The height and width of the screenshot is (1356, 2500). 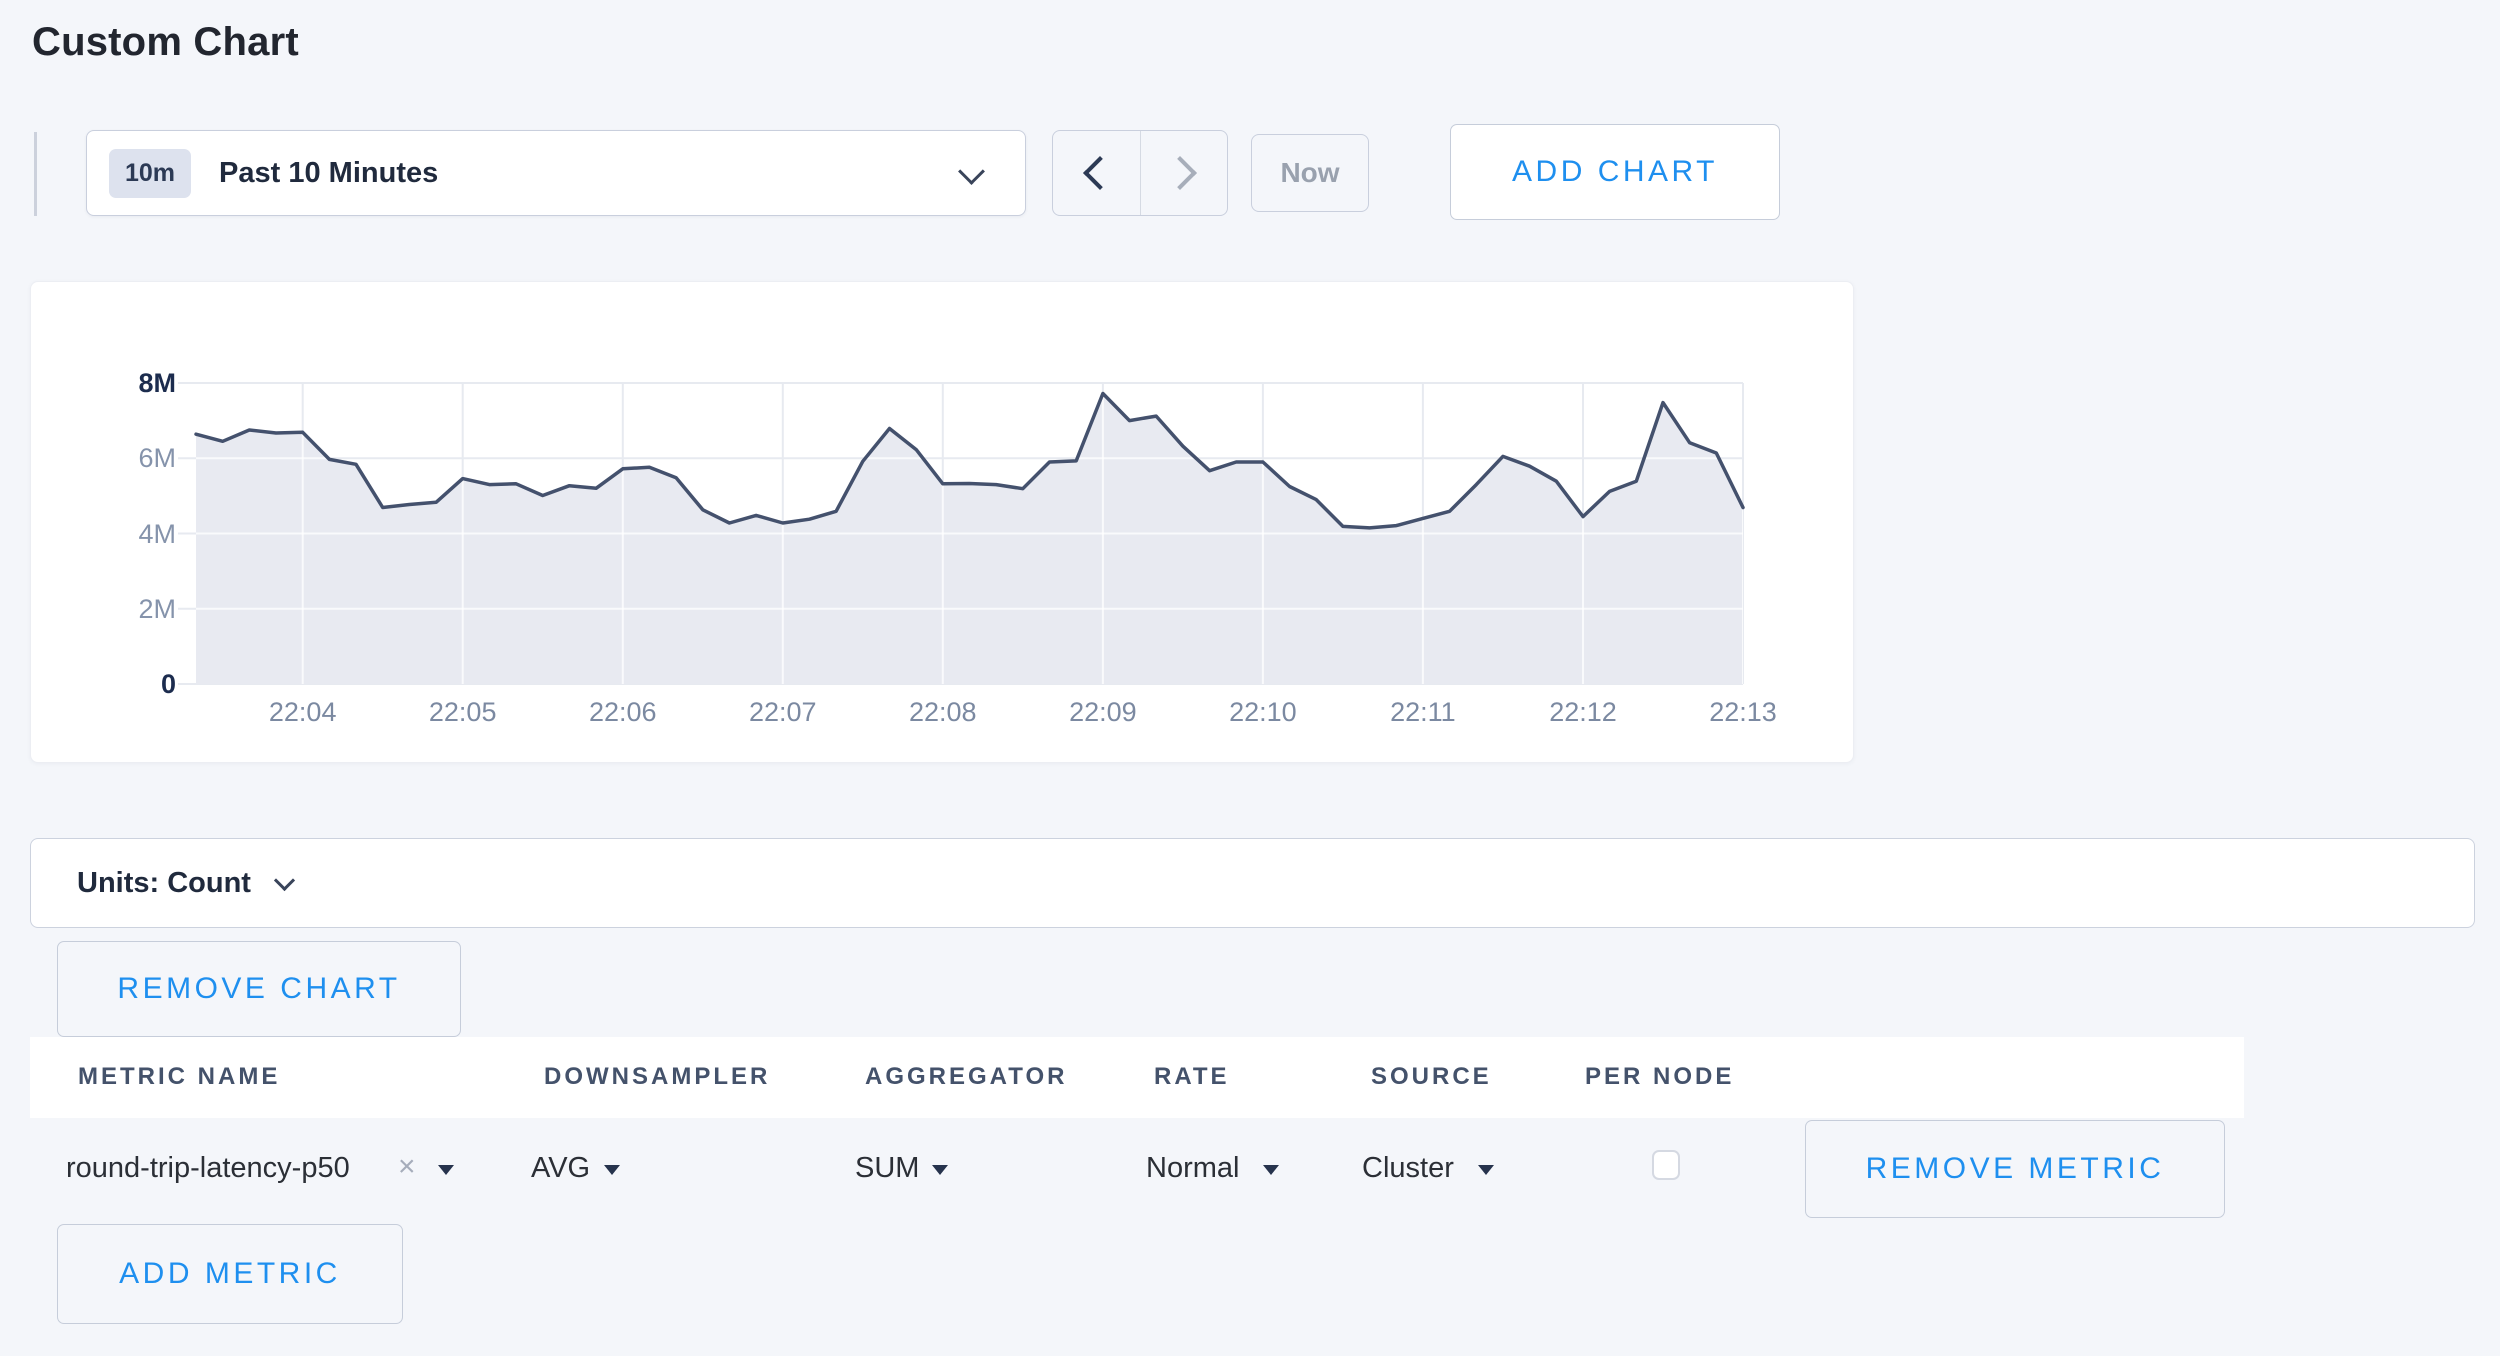 I want to click on x-axis-tick-label: 22:09, so click(x=1103, y=712).